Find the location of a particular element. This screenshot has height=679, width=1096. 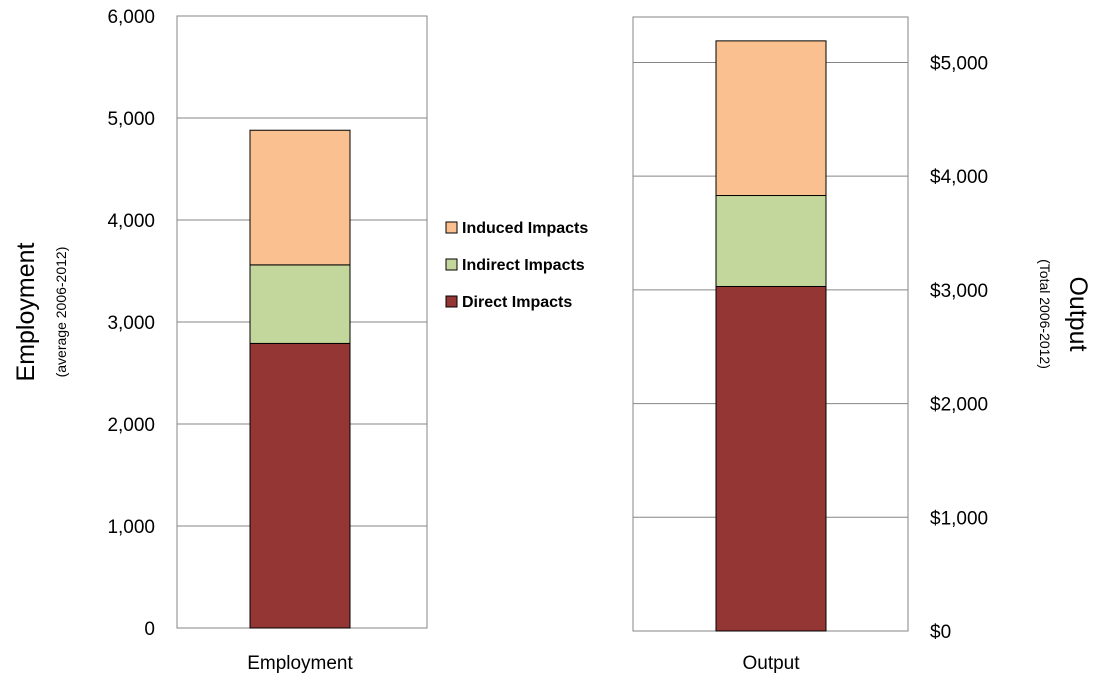

legend-label-induced-impacts: Induced Impacts is located at coordinates (525, 228).